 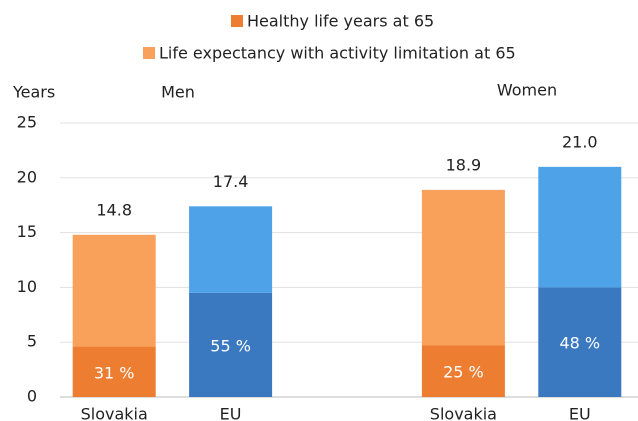 What do you see at coordinates (114, 209) in the screenshot?
I see `total-label: 14.8` at bounding box center [114, 209].